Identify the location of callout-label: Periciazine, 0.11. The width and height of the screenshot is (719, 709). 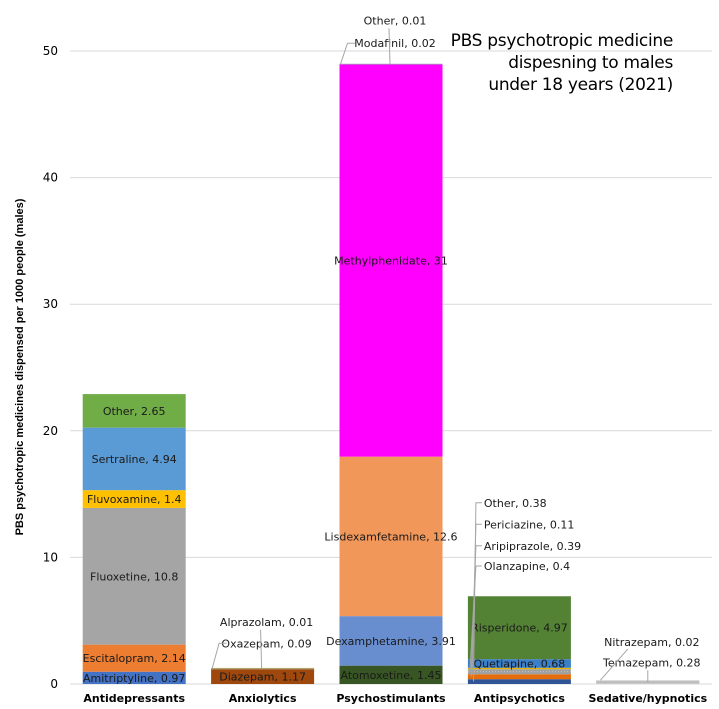
(529, 524).